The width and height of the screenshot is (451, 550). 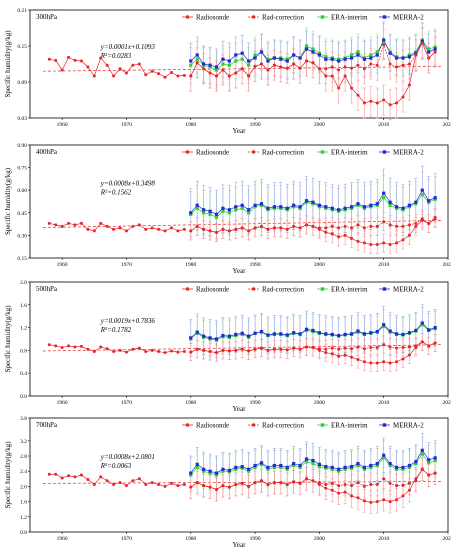 I want to click on x-tick-label: 2000, so click(x=319, y=403).